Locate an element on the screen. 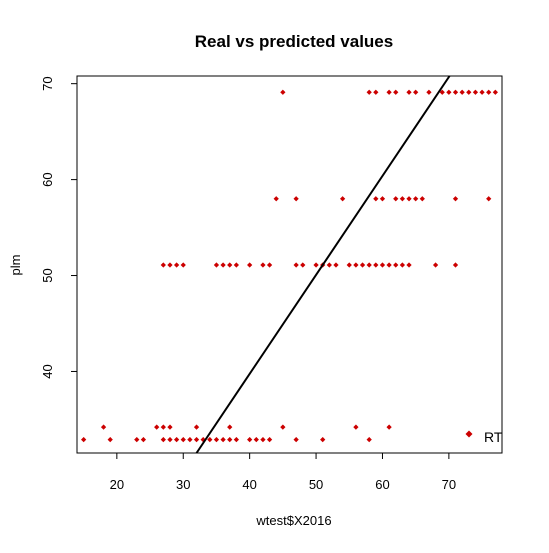 Image resolution: width=549 pixels, height=553 pixels. y-tick-label-70: 70 is located at coordinates (47, 83).